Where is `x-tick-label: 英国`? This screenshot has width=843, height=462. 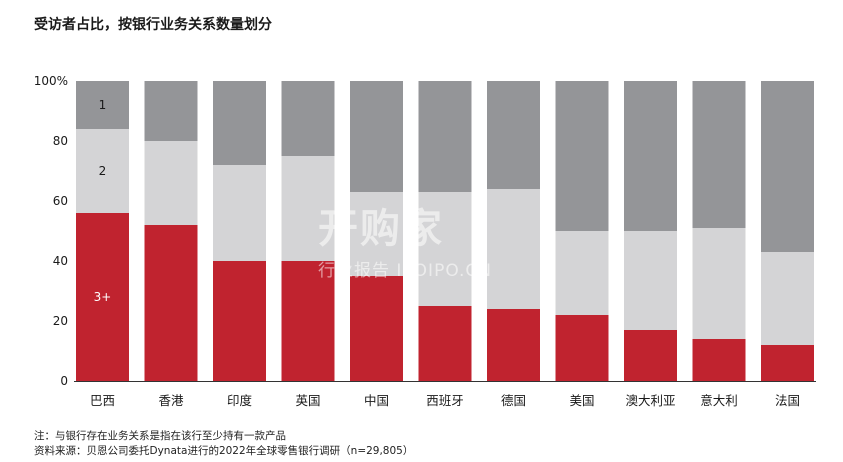 x-tick-label: 英国 is located at coordinates (307, 400).